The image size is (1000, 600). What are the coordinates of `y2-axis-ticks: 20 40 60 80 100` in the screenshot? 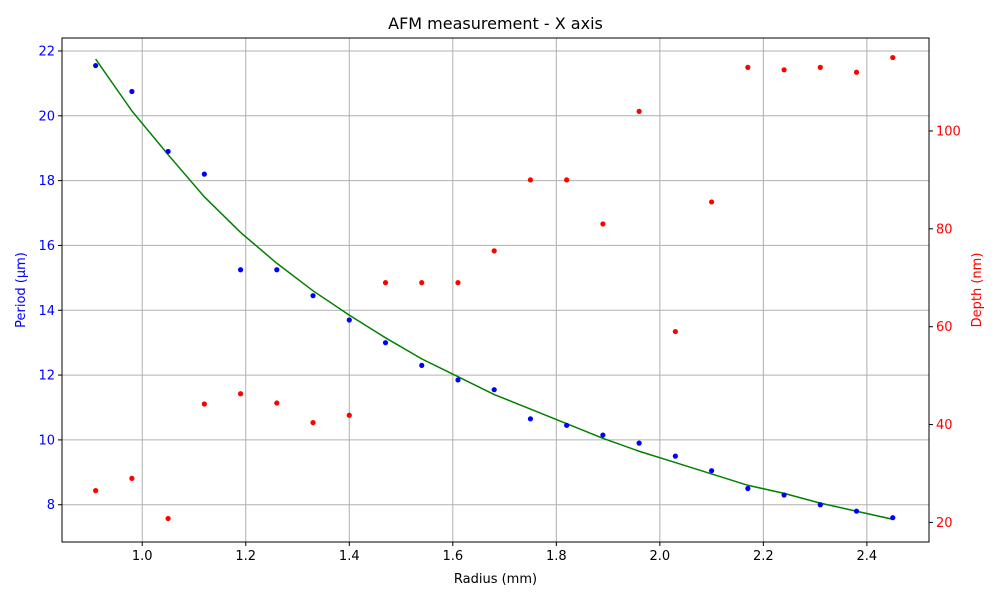 It's located at (945, 327).